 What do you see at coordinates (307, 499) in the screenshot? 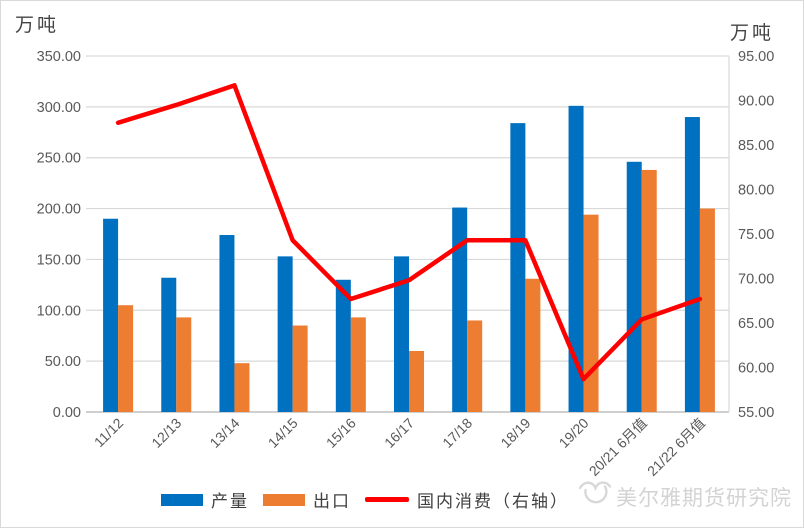
I see `legend-item-export: 出口` at bounding box center [307, 499].